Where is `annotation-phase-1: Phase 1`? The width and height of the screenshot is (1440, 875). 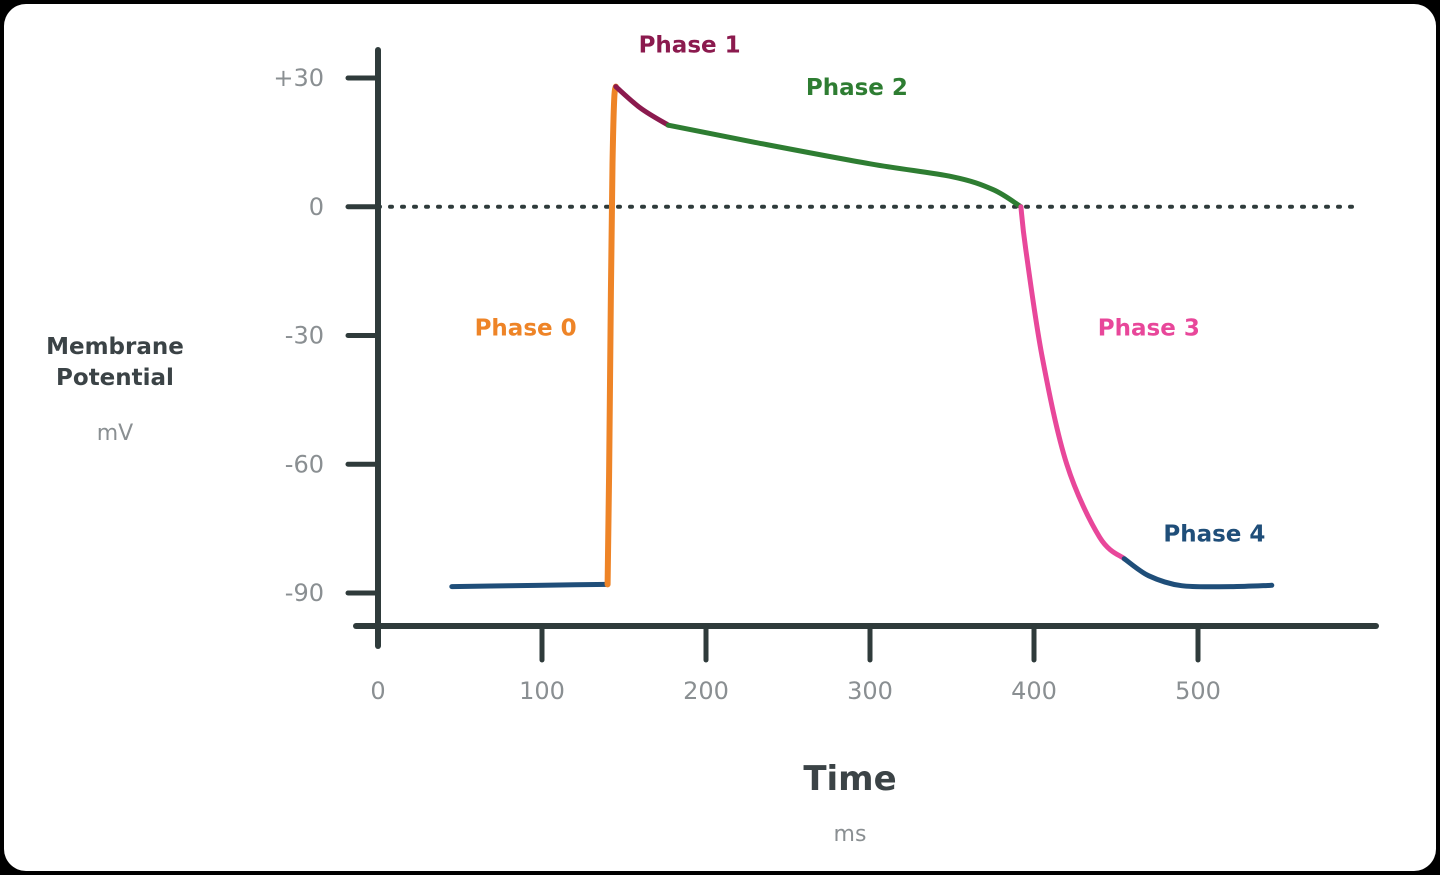
annotation-phase-1: Phase 1 is located at coordinates (690, 45).